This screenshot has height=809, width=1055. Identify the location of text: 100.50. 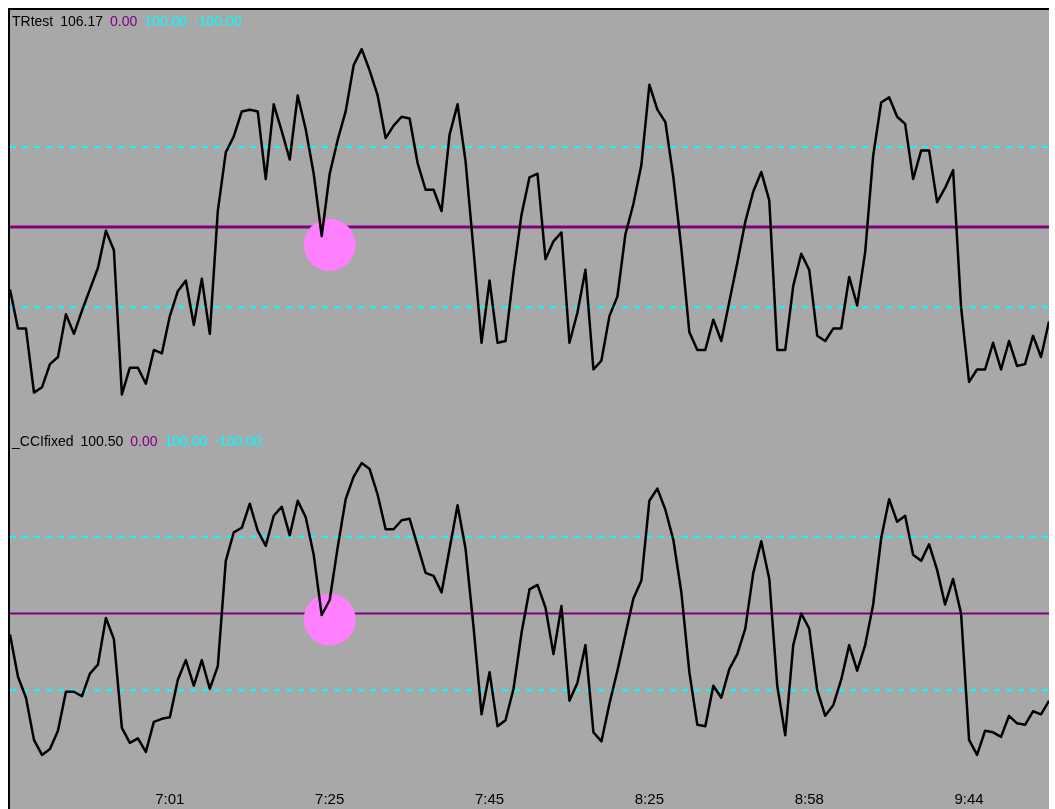
(102, 441).